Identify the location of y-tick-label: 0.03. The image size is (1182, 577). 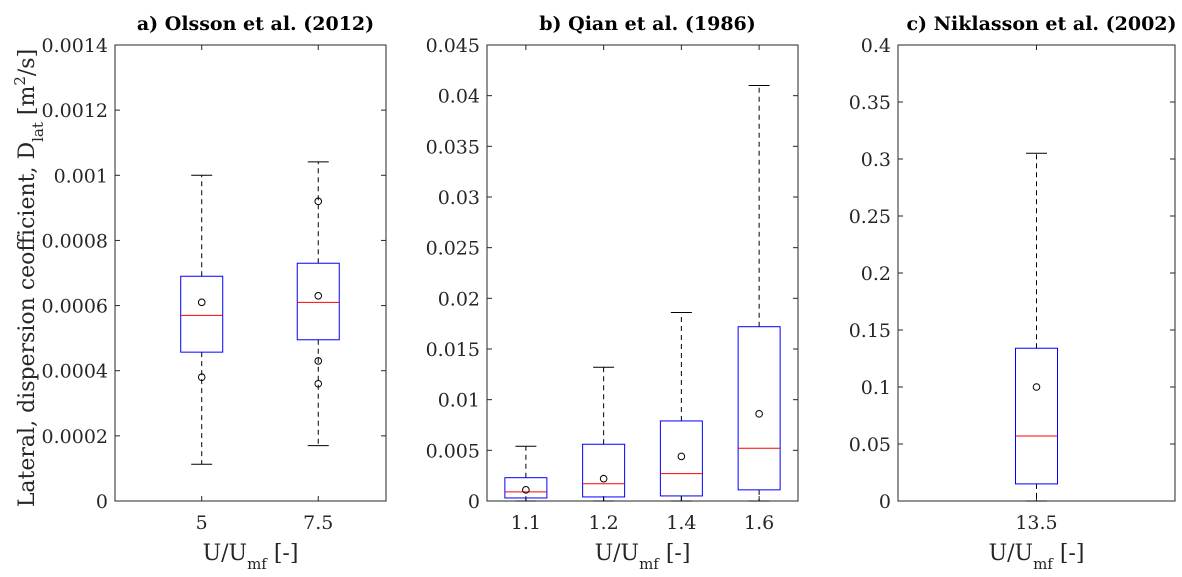
(459, 198).